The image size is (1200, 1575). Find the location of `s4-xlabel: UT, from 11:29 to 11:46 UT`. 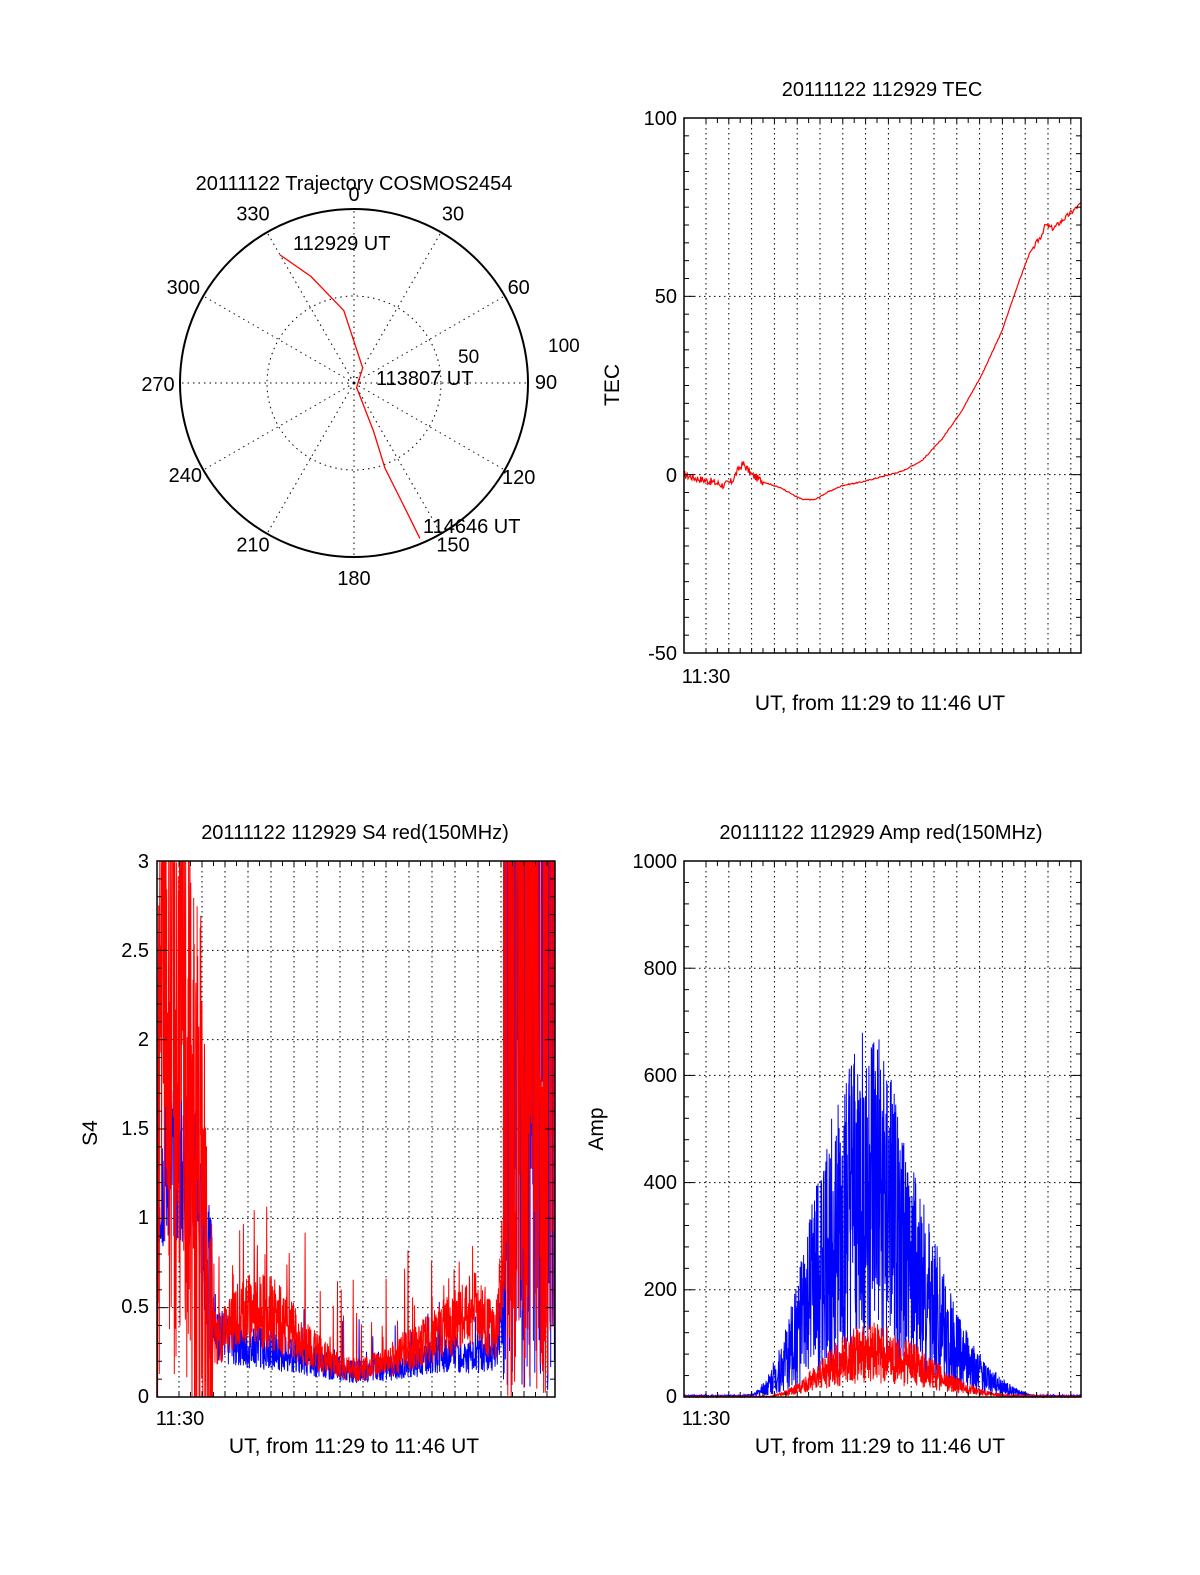

s4-xlabel: UT, from 11:29 to 11:46 UT is located at coordinates (354, 1446).